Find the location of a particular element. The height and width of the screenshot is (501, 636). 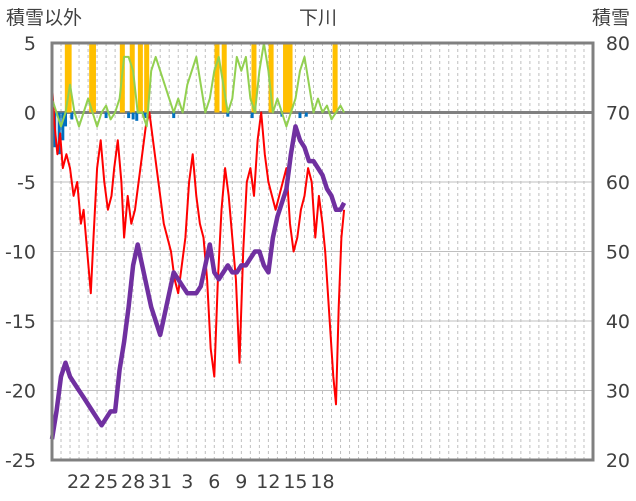

right-axis-title: 積雪 is located at coordinates (611, 18).